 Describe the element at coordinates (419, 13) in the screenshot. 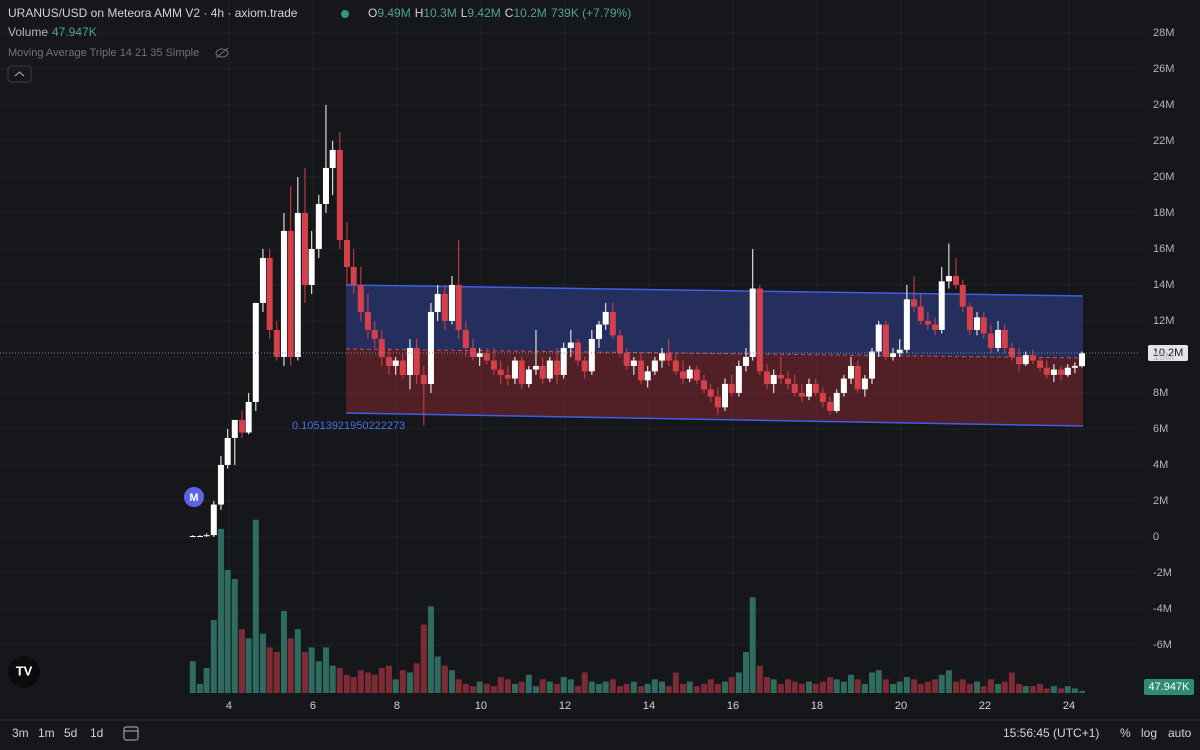

I see `ohlc-key: H` at that location.